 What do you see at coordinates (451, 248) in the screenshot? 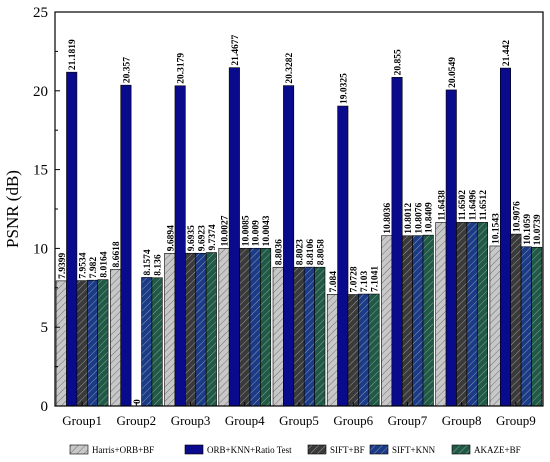
I see `bar-orb-knn-ratio-test-group8` at bounding box center [451, 248].